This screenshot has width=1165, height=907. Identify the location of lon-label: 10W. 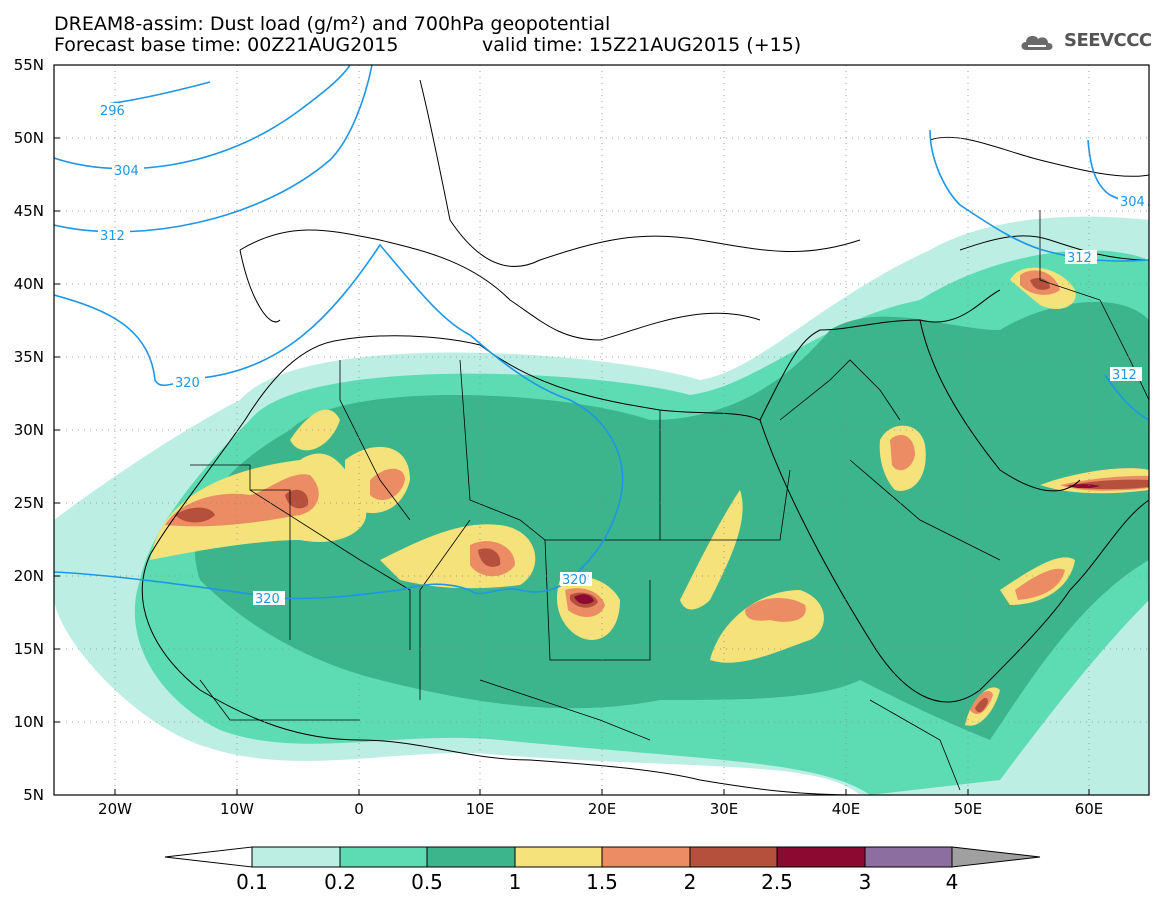
(237, 809).